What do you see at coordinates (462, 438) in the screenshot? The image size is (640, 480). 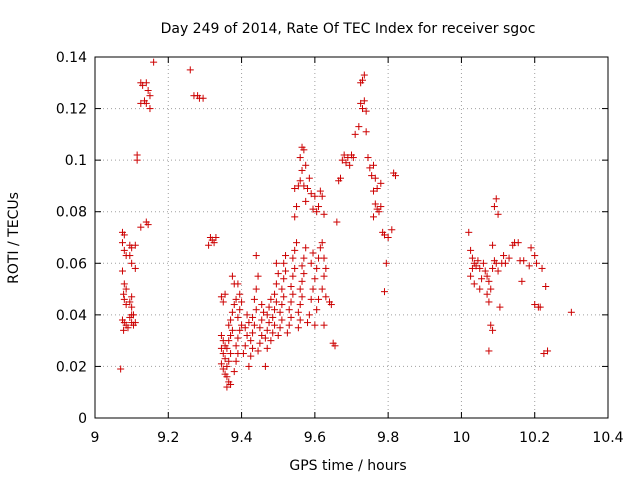 I see `x-tick-label: 10` at bounding box center [462, 438].